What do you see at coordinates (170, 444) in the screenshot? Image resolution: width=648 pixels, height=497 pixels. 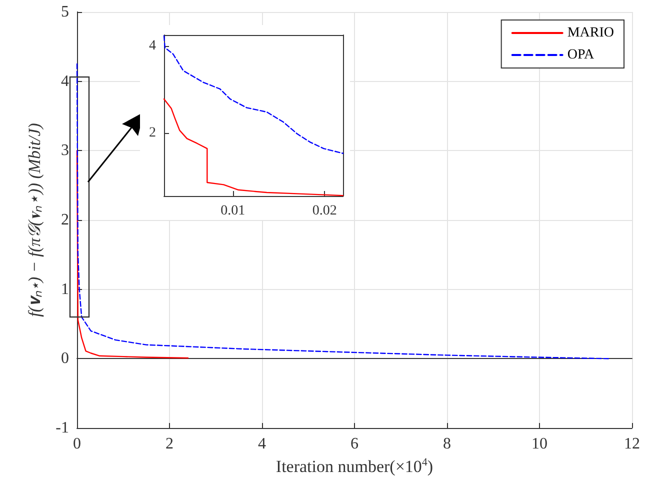 I see `x-tick-label: 2` at bounding box center [170, 444].